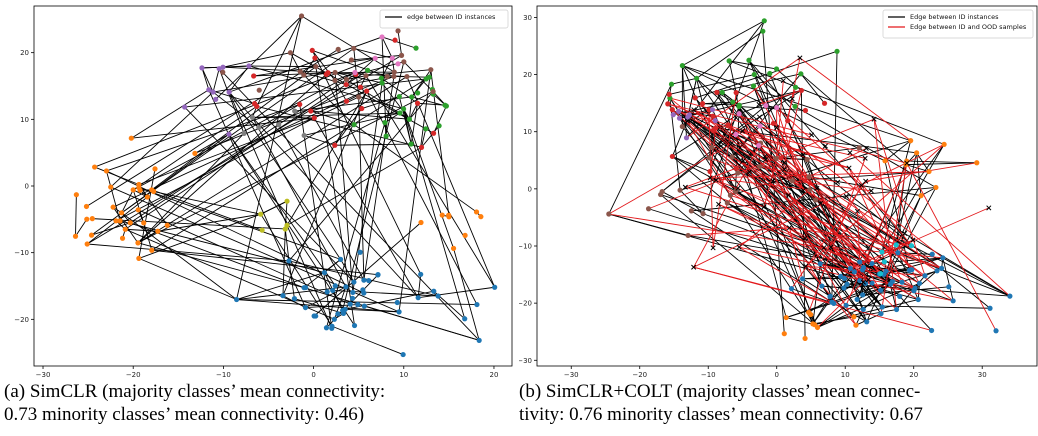 The image size is (1038, 436). I want to click on x-tick-label: 0, so click(313, 375).